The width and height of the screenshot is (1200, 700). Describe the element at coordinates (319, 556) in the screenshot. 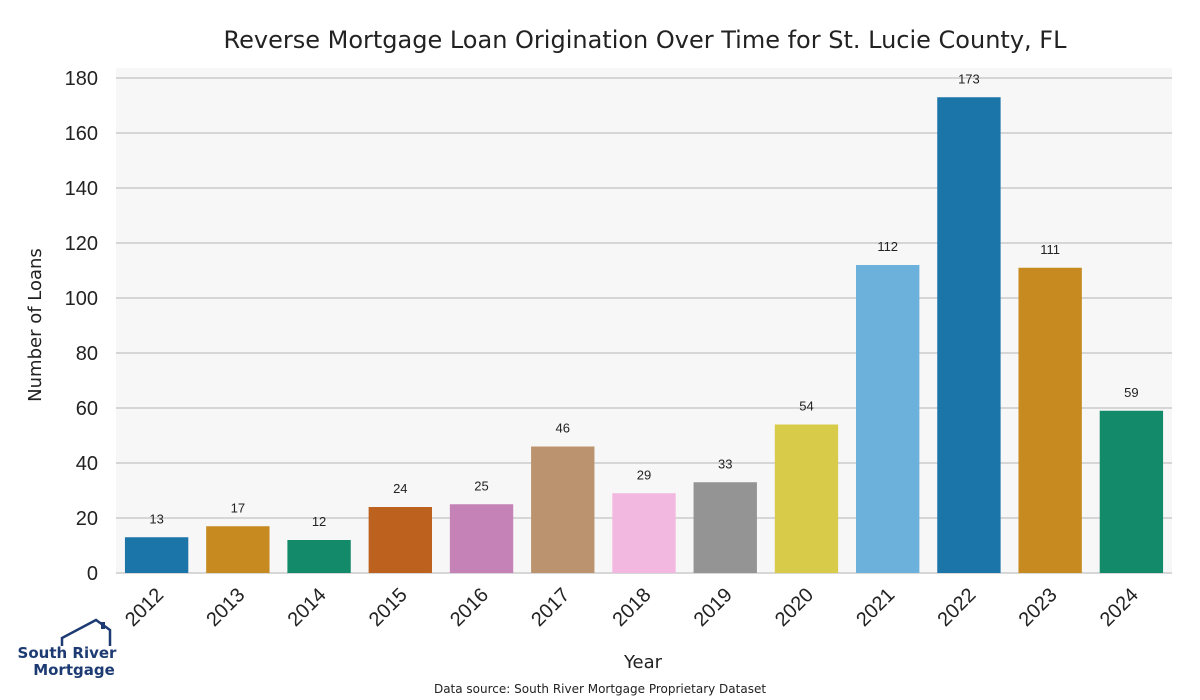

I see `bar-2014` at that location.